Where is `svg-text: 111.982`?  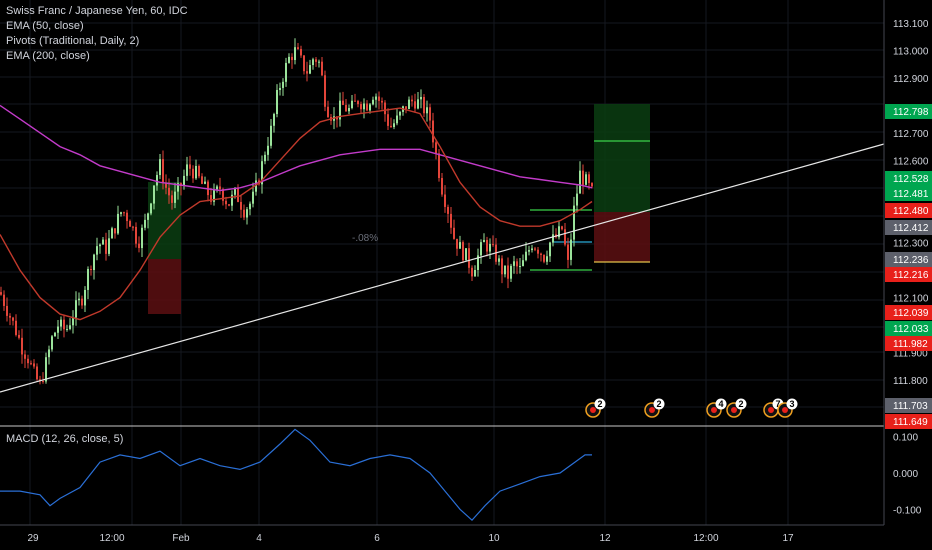
svg-text: 111.982 is located at coordinates (910, 344).